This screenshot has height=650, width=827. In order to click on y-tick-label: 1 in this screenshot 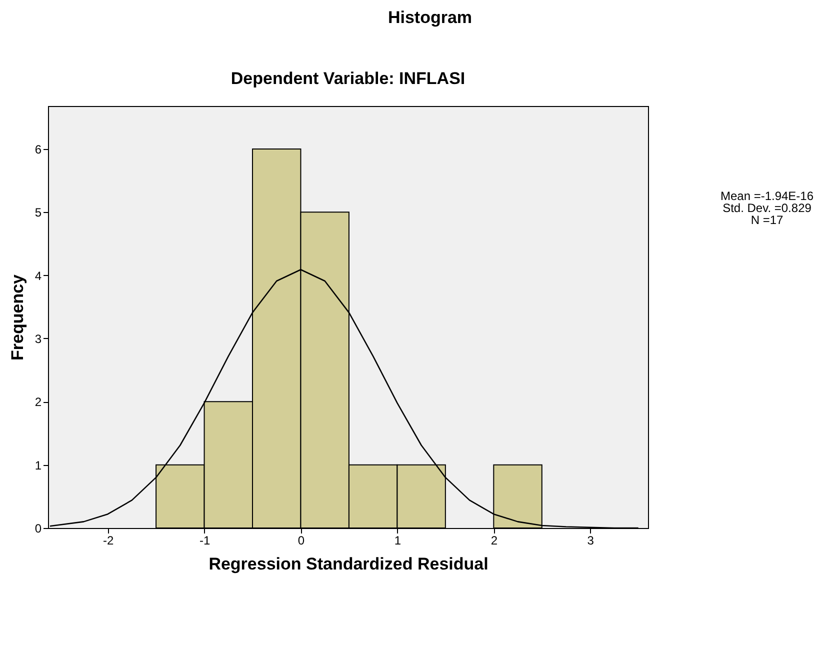, I will do `click(38, 465)`.